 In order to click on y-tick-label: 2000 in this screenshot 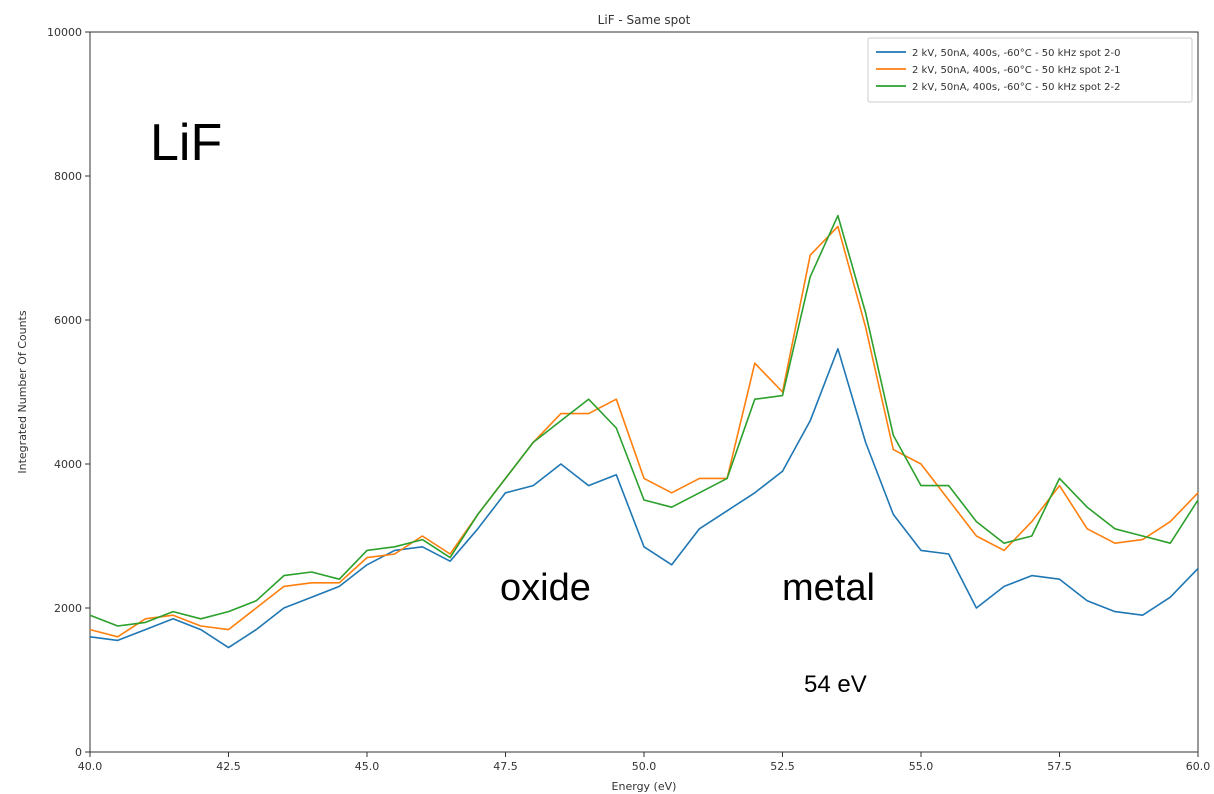, I will do `click(68, 608)`.